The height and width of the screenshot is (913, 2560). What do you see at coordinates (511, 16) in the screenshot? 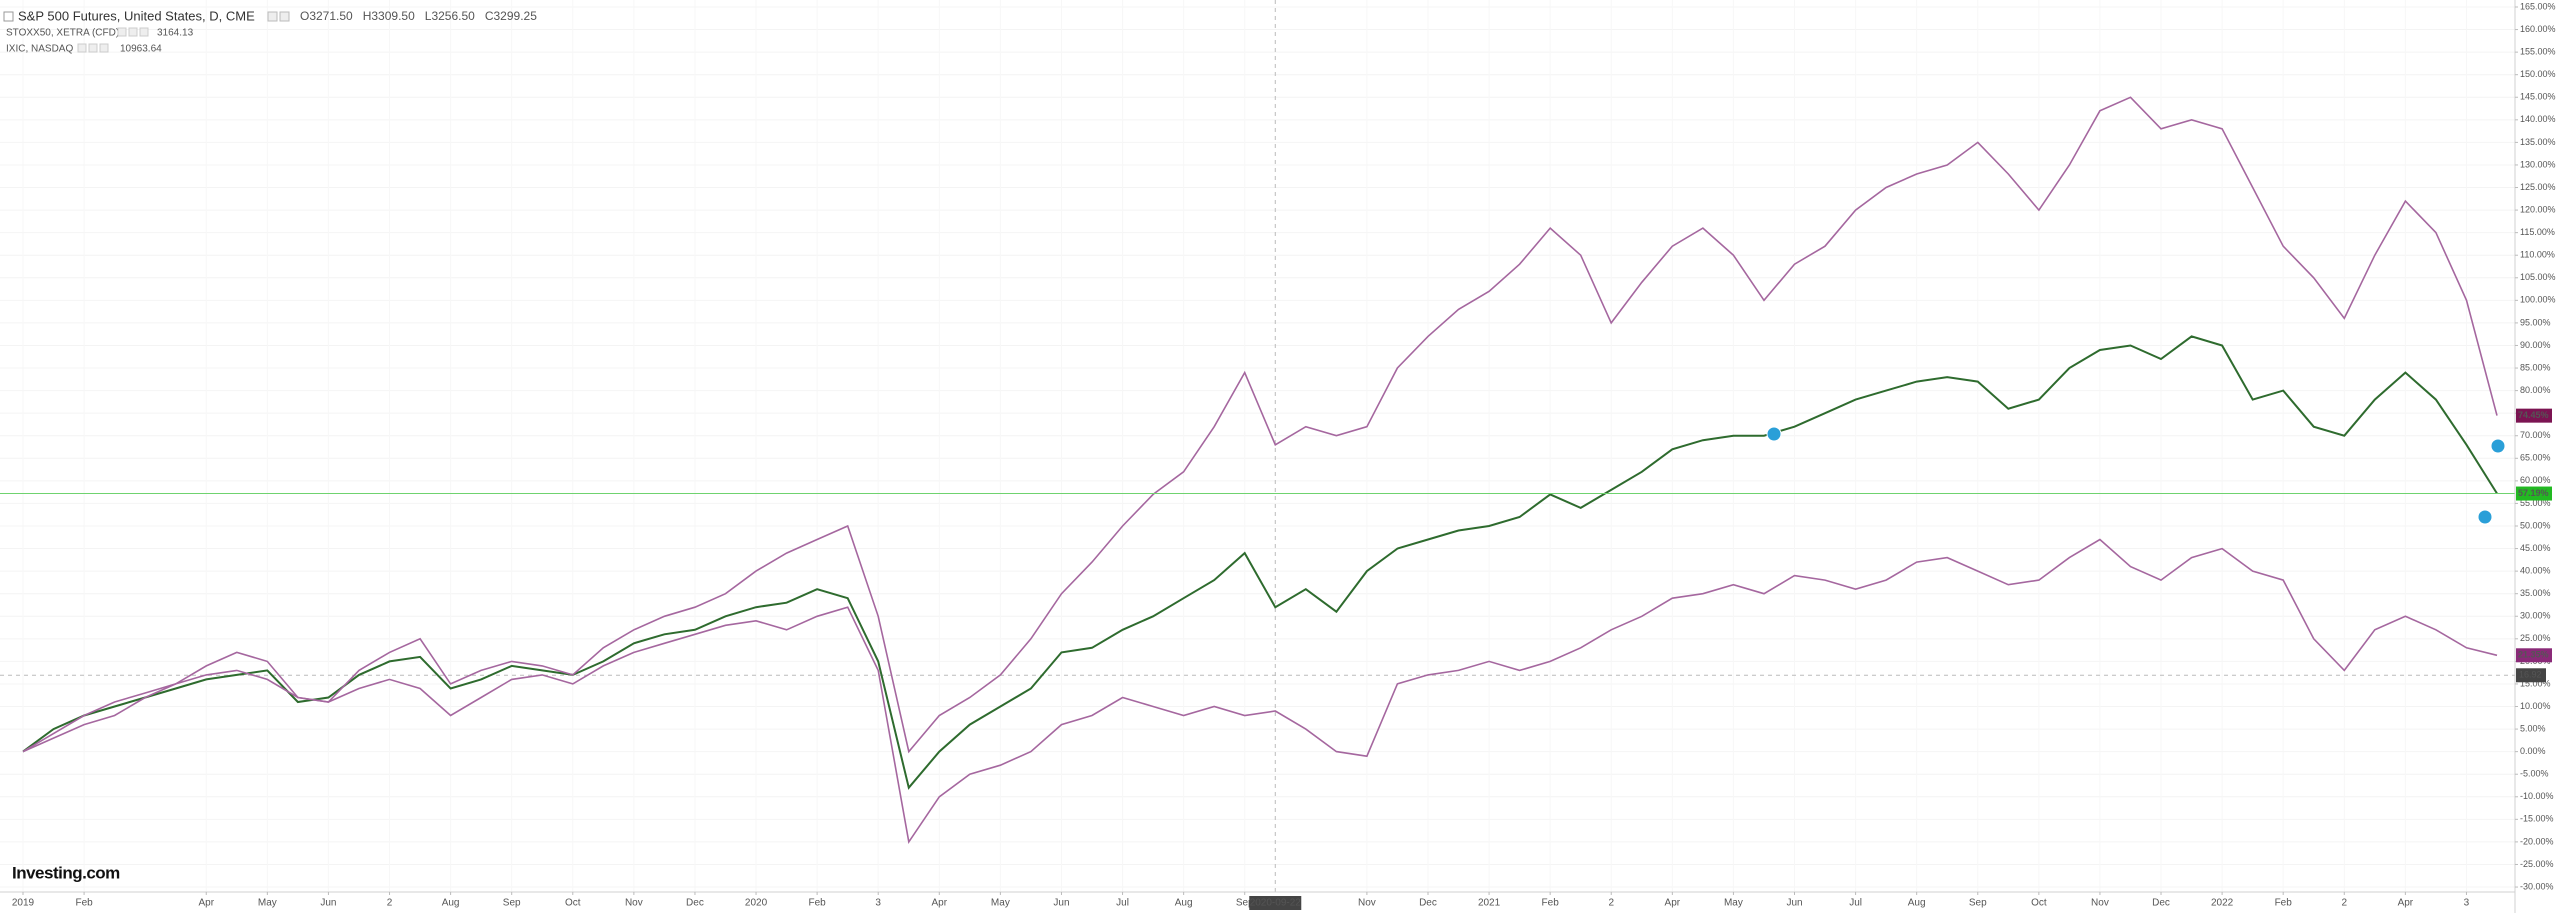
I see `legend-ohlc-value: C3299.25` at bounding box center [511, 16].